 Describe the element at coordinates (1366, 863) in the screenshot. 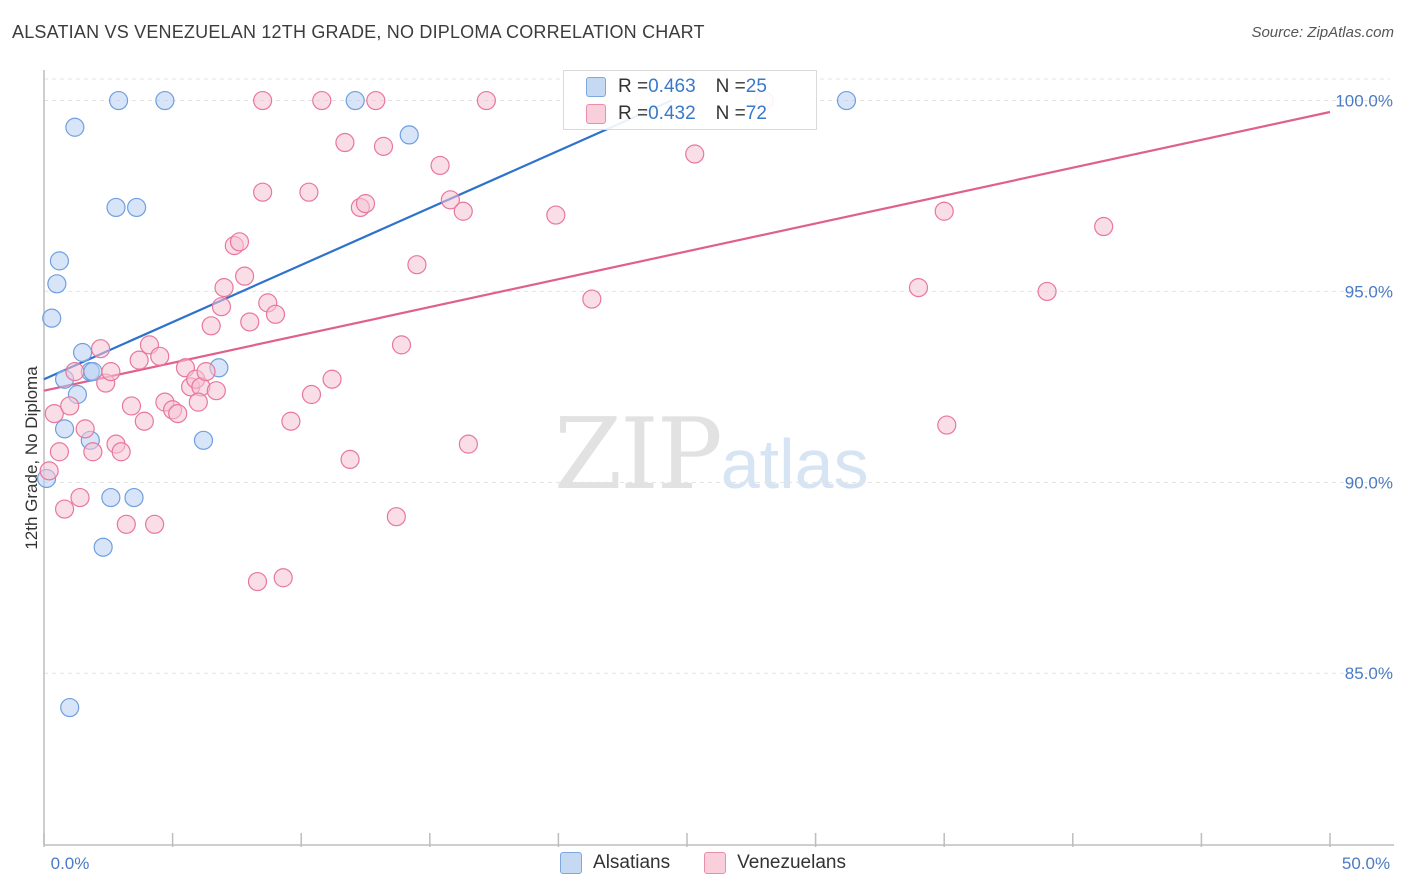

I see `x-tick-label: 50.0%` at that location.